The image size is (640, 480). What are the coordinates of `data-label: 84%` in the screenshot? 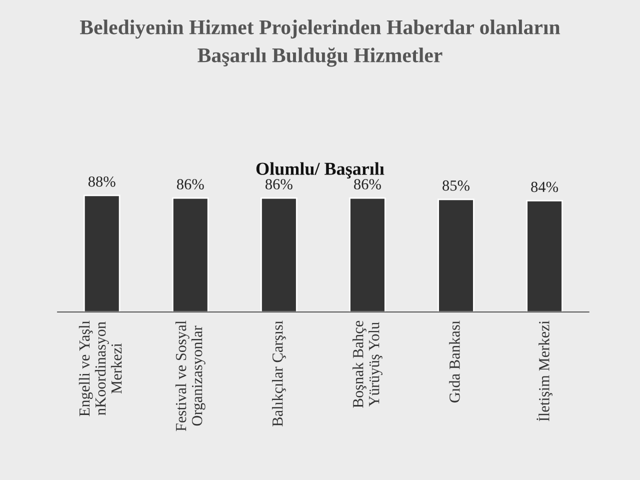 It's located at (544, 187).